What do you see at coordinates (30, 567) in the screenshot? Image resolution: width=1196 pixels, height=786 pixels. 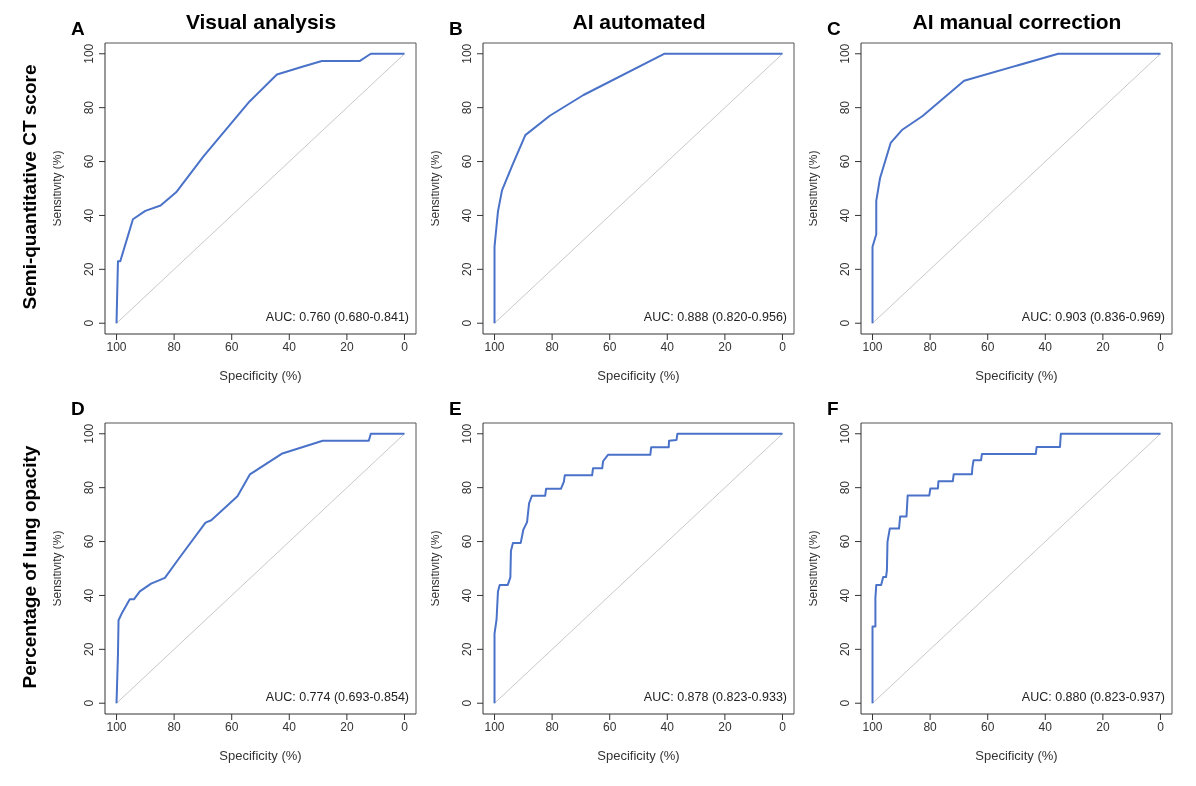 I see `text: Percentage of lung opacity` at bounding box center [30, 567].